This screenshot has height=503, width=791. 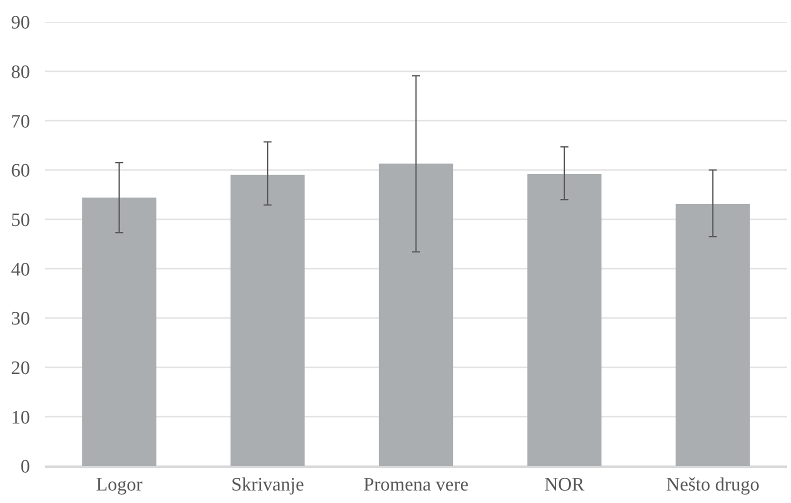 I want to click on y-tick-label: 90, so click(x=20, y=23).